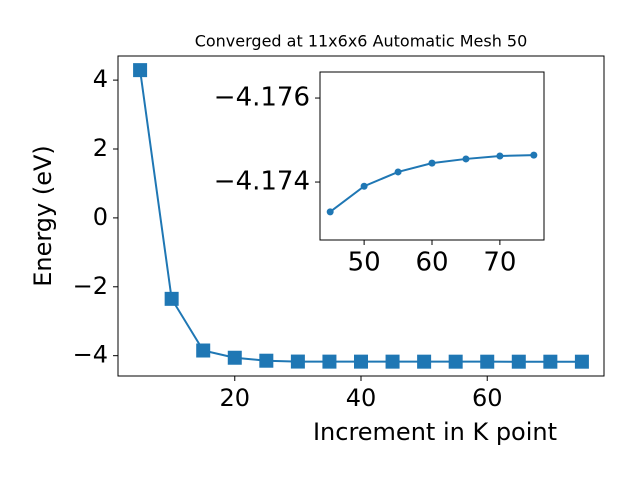  Describe the element at coordinates (90, 286) in the screenshot. I see `y-tick-label: −2` at that location.